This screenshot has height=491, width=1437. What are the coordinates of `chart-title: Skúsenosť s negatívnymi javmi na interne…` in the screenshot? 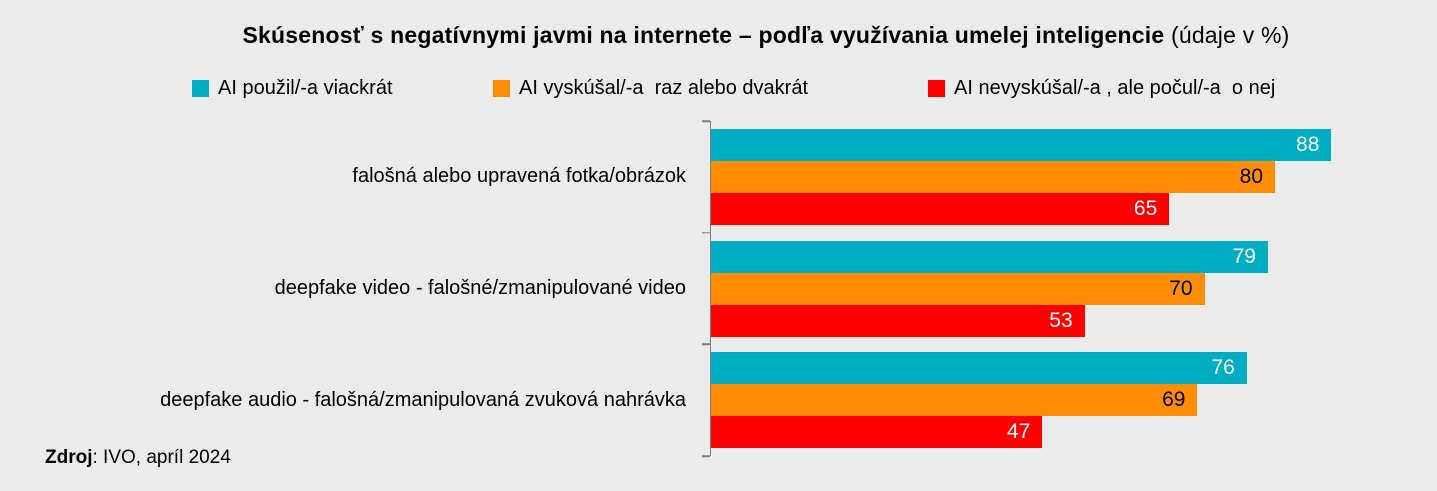 It's located at (766, 35).